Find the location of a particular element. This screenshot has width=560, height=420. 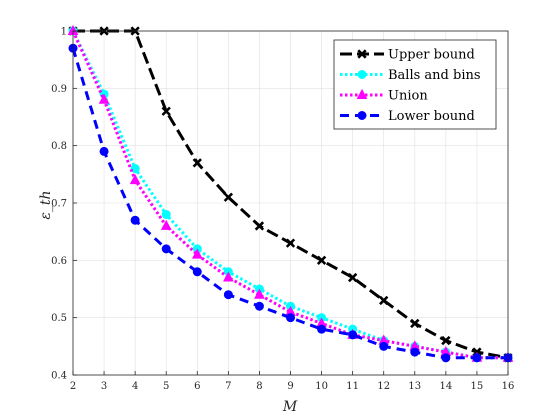

y-tick-label: 0.6 is located at coordinates (59, 261).